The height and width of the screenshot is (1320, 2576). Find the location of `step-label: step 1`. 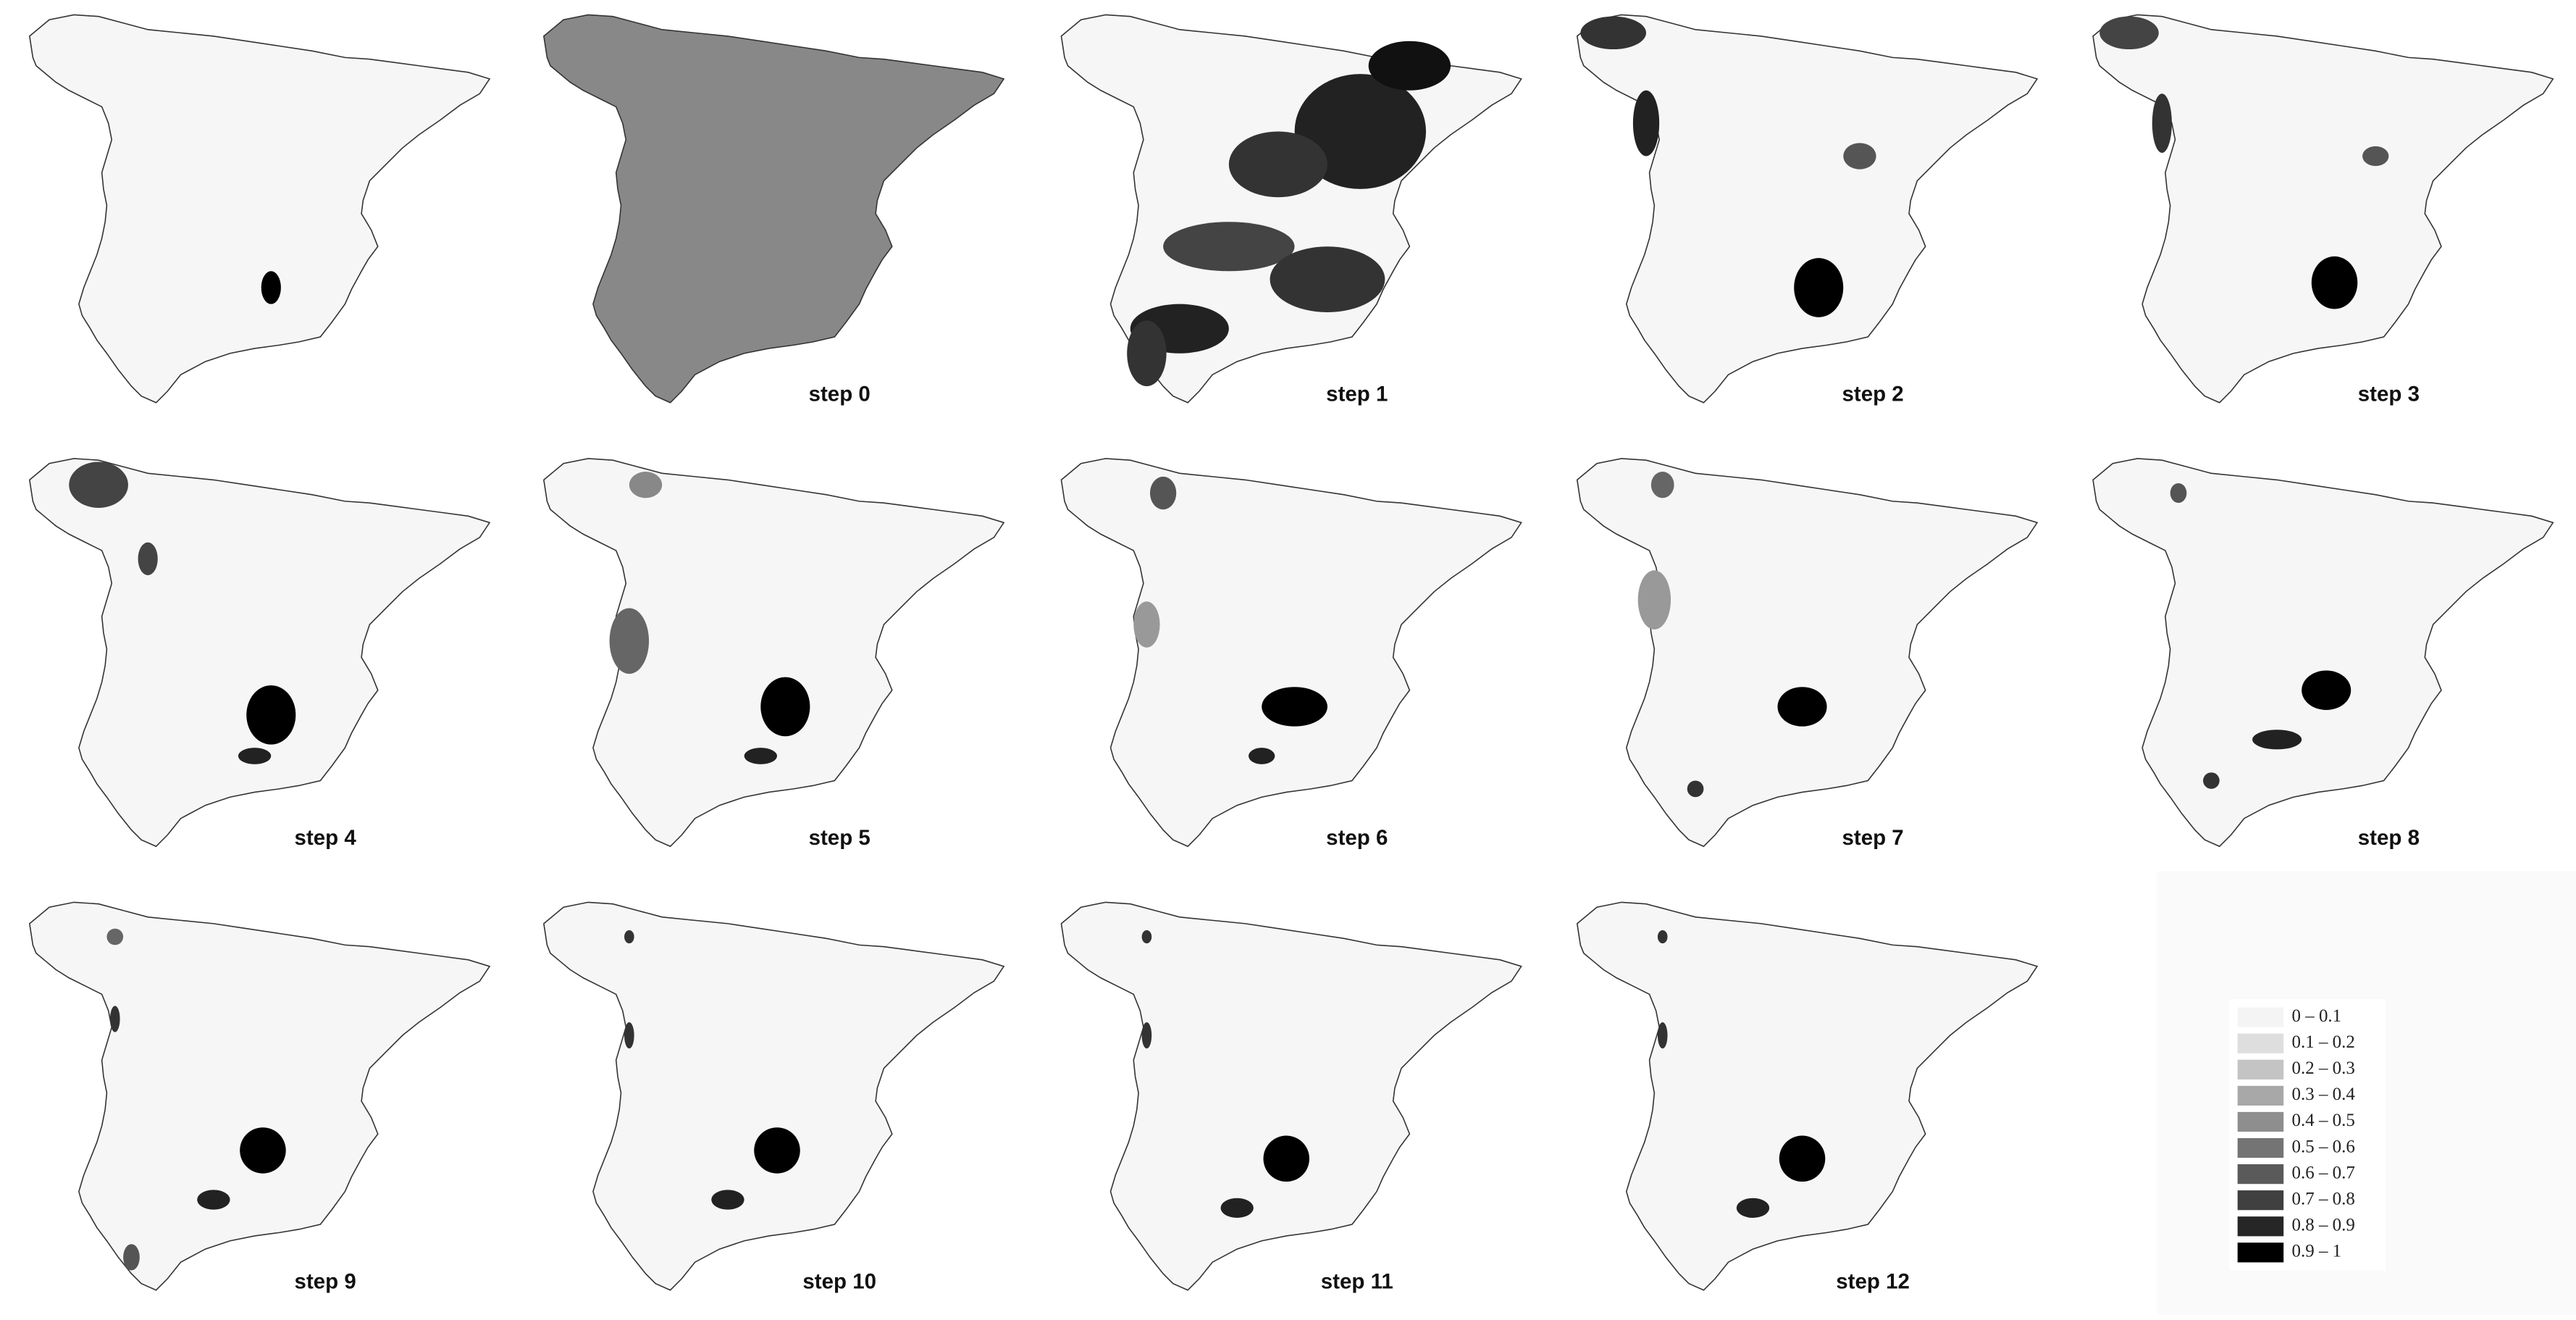

step-label: step 1 is located at coordinates (1357, 394).